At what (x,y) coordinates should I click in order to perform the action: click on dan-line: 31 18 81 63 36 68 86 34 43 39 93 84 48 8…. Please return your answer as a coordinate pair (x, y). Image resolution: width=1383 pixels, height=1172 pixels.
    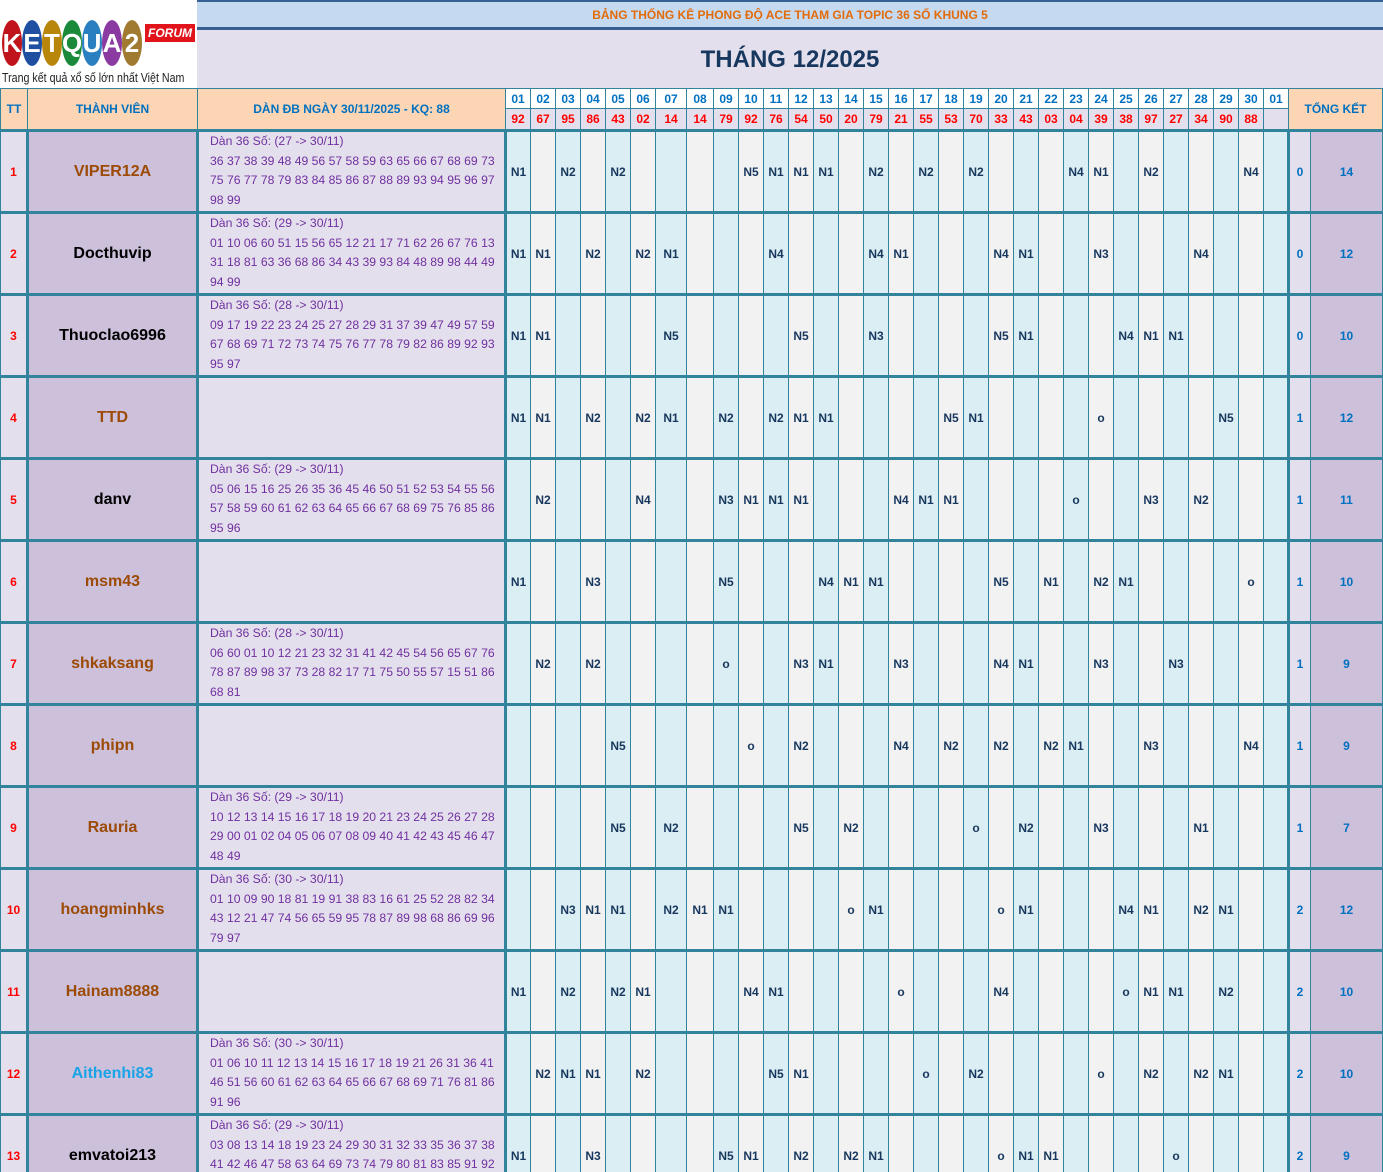
    Looking at the image, I should click on (352, 262).